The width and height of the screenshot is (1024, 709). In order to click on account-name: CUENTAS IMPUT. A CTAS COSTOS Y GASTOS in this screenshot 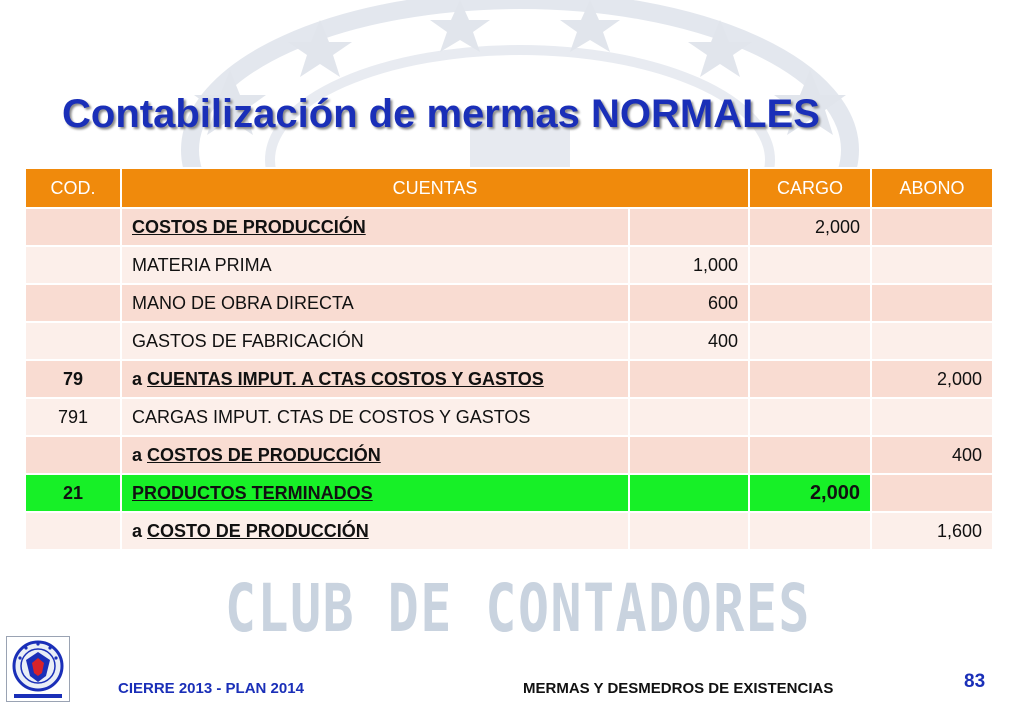, I will do `click(345, 378)`.